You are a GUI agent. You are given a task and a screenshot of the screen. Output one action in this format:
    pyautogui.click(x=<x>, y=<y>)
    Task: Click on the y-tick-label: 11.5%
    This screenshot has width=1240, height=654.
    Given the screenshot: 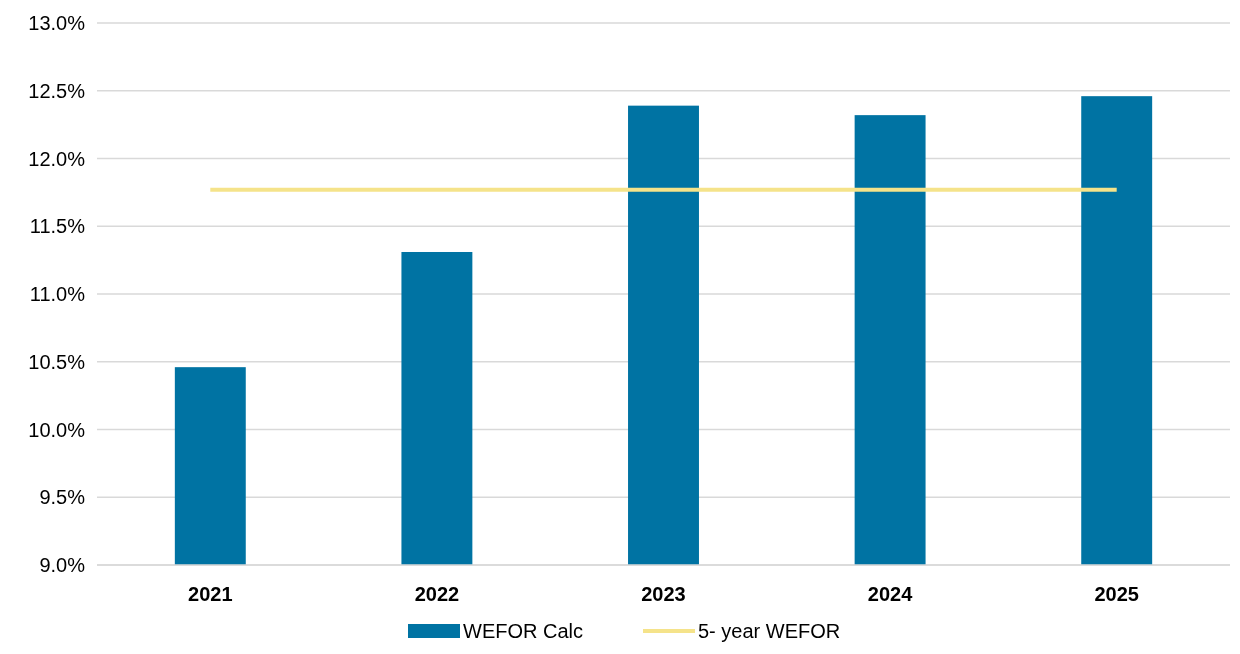 What is the action you would take?
    pyautogui.click(x=57, y=226)
    